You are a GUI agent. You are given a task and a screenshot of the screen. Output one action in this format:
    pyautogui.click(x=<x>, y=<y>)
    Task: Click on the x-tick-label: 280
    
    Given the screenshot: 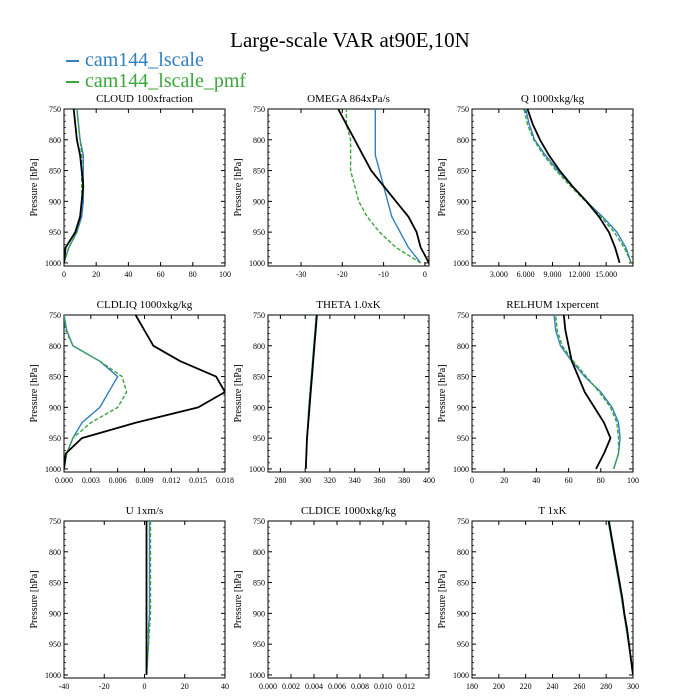 What is the action you would take?
    pyautogui.click(x=606, y=686)
    